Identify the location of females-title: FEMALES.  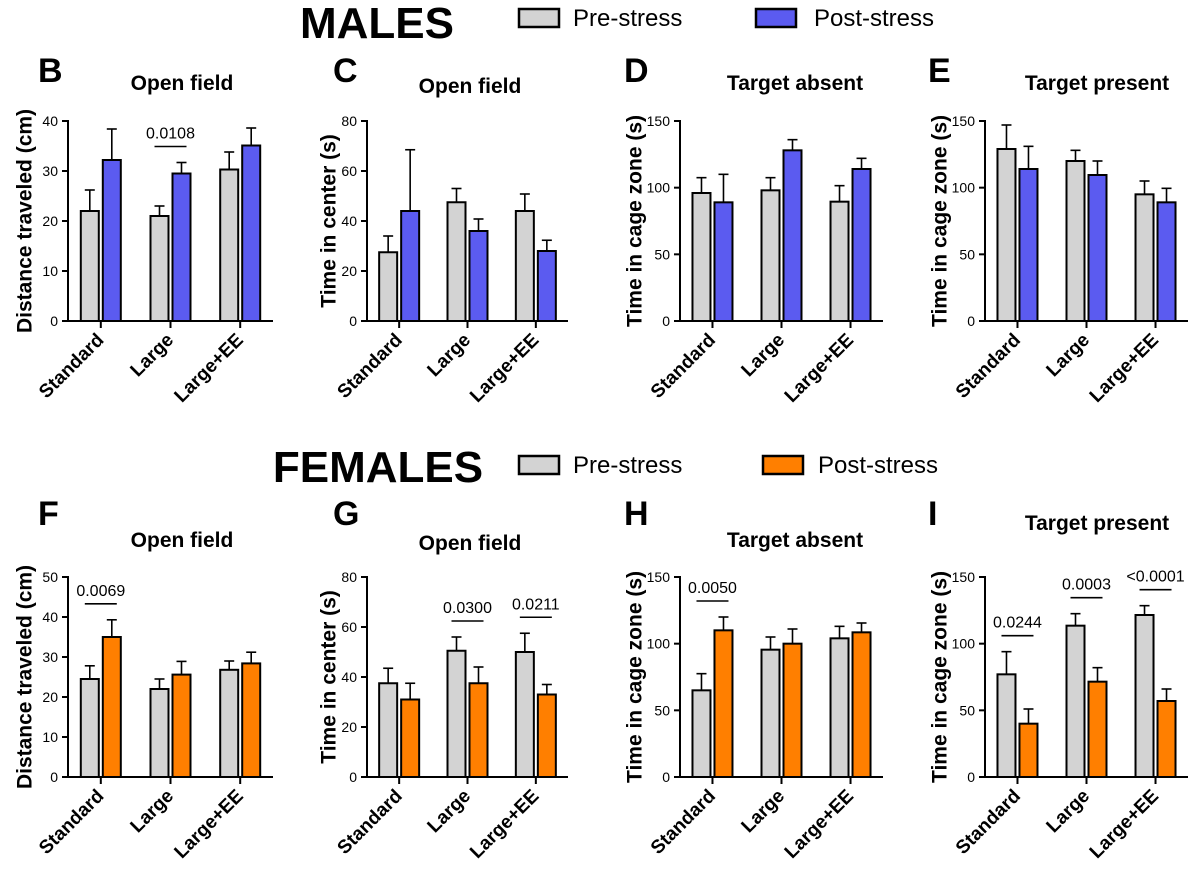
(378, 467).